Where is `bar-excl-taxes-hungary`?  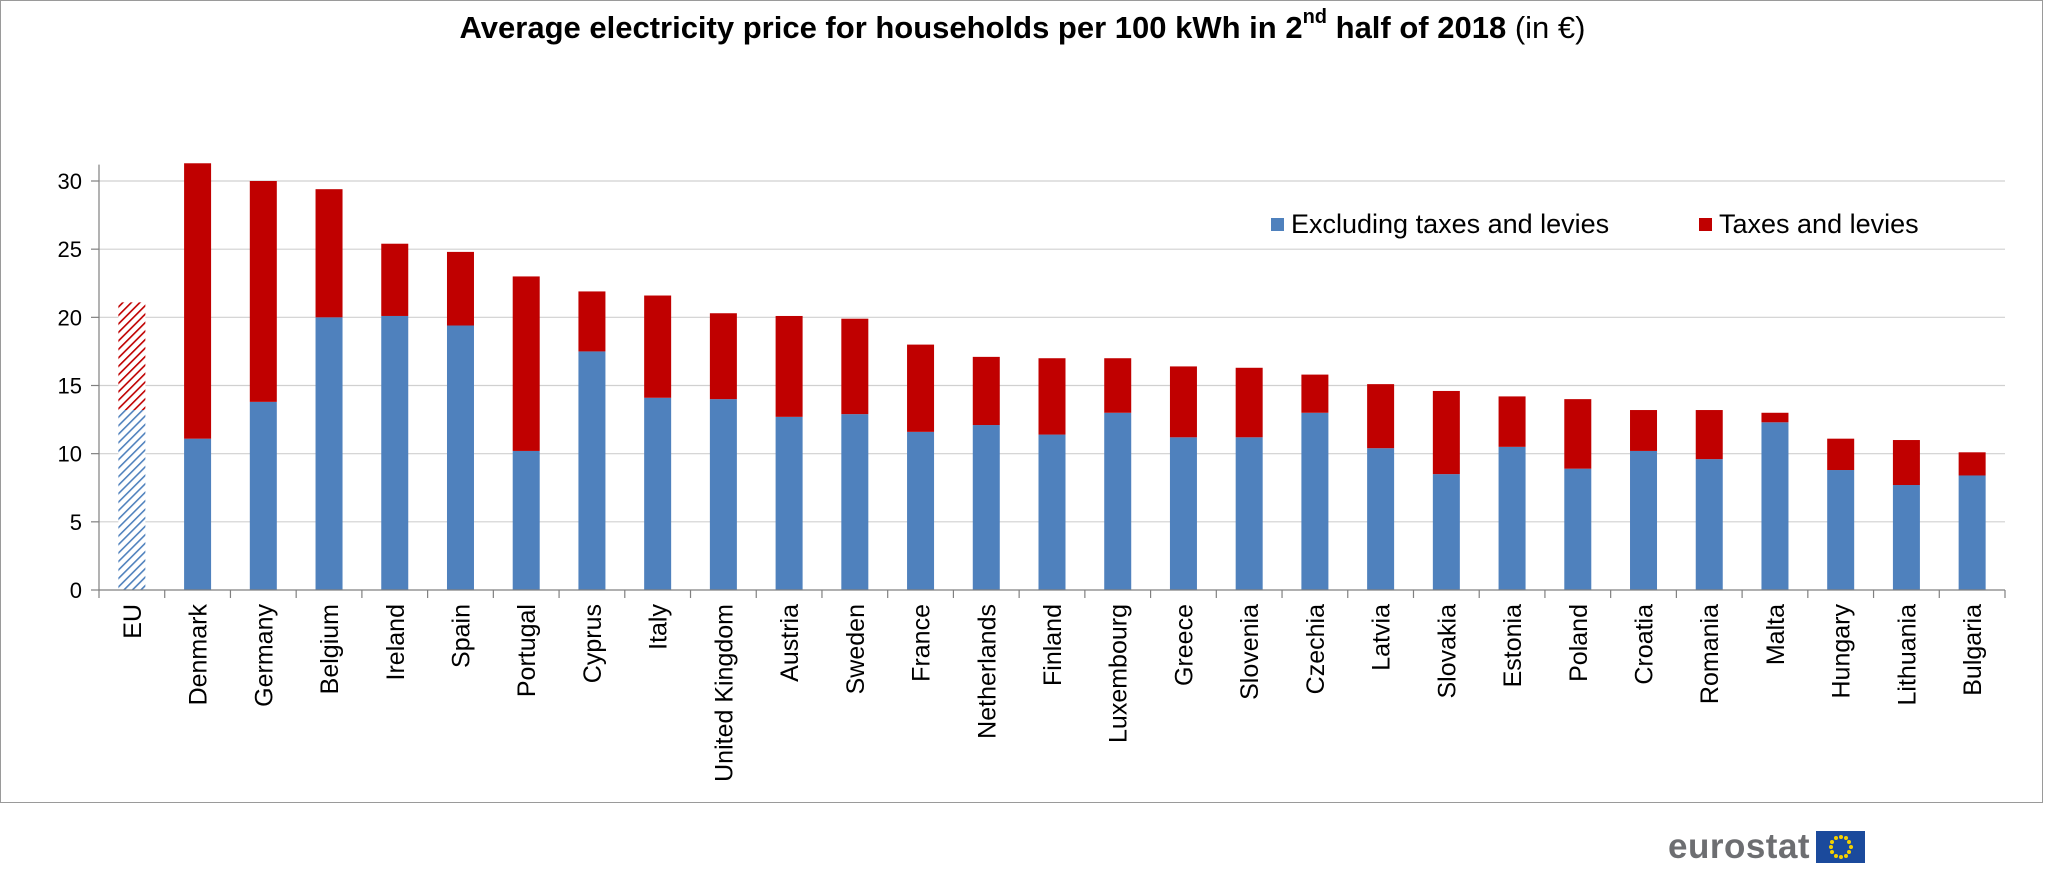 bar-excl-taxes-hungary is located at coordinates (1841, 530).